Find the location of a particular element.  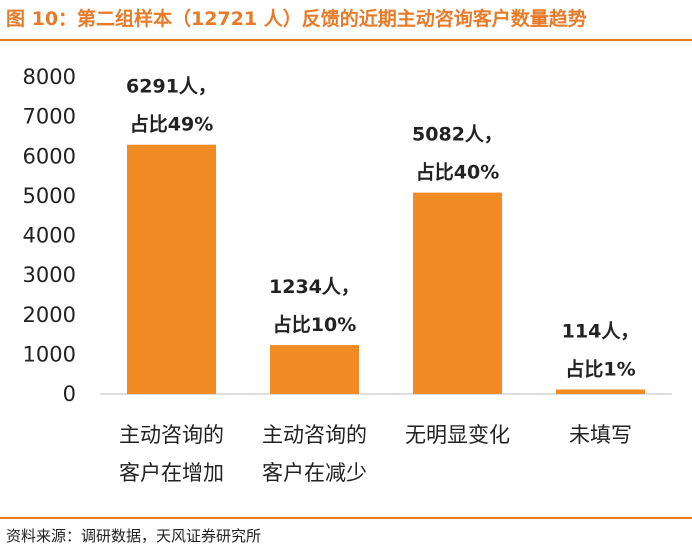

data-label: 5082人， is located at coordinates (457, 135).